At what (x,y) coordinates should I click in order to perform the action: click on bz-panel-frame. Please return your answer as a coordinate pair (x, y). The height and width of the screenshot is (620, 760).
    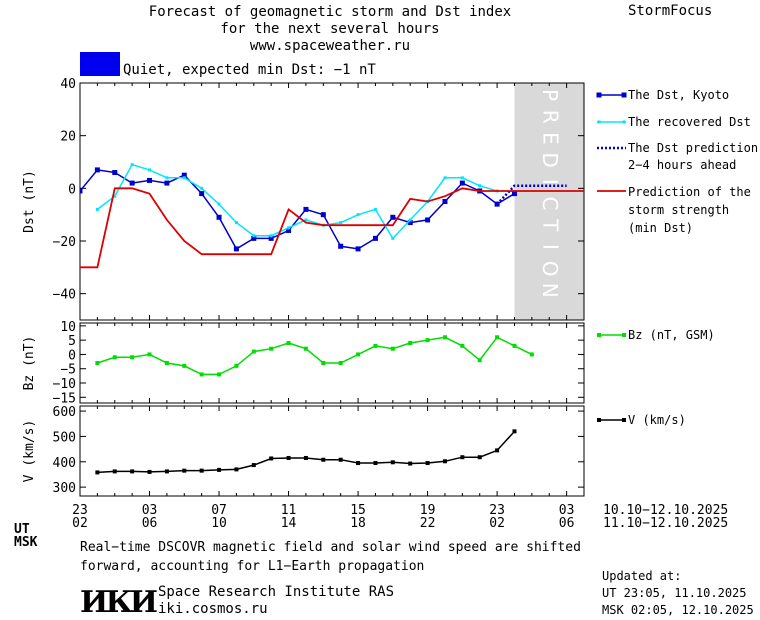
    Looking at the image, I should click on (332, 363).